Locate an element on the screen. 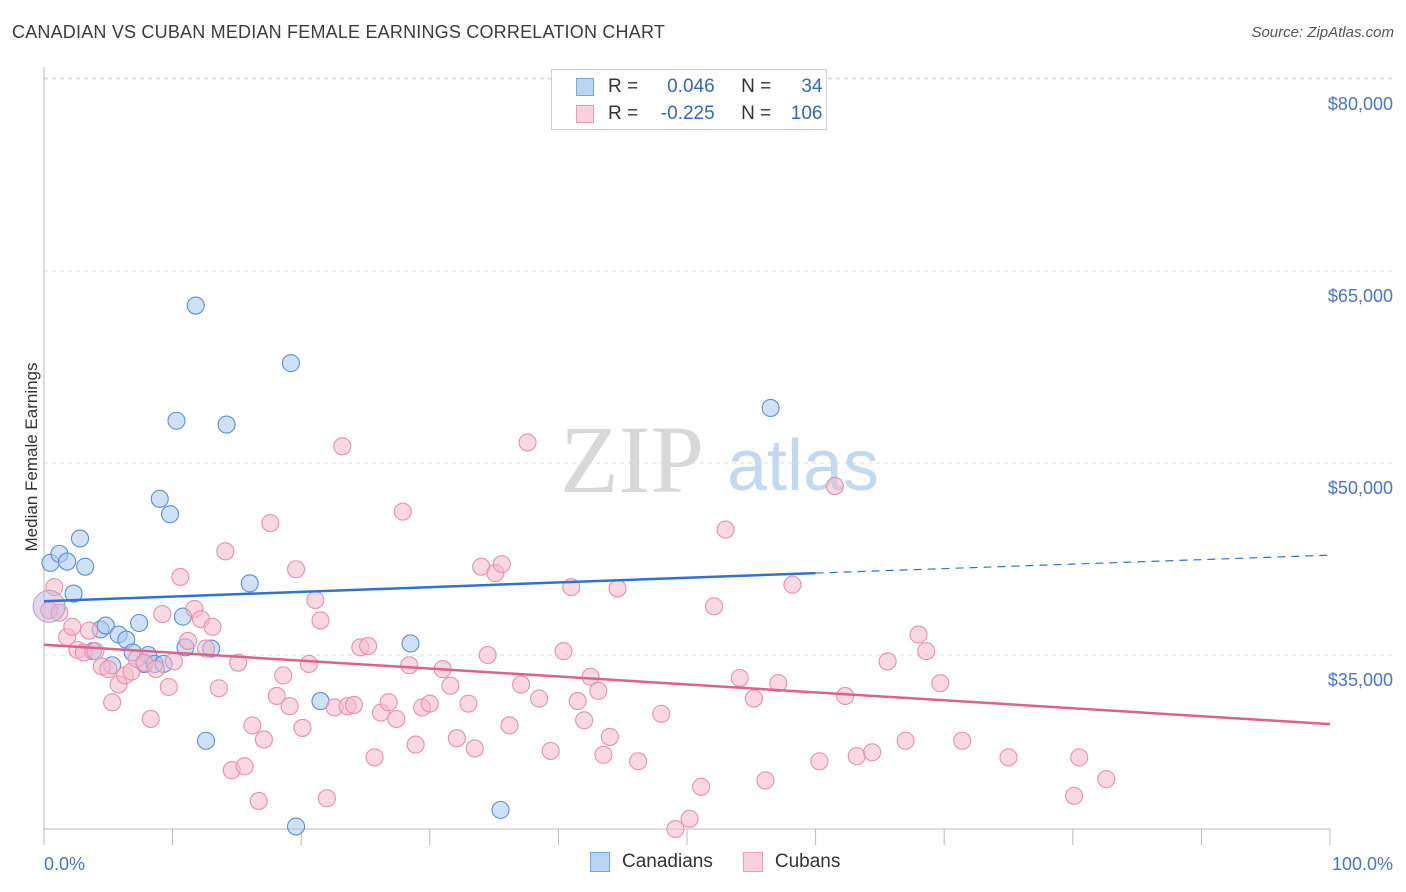 The width and height of the screenshot is (1406, 892). chart-source: Source: ZipAtlas.com is located at coordinates (1322, 32).